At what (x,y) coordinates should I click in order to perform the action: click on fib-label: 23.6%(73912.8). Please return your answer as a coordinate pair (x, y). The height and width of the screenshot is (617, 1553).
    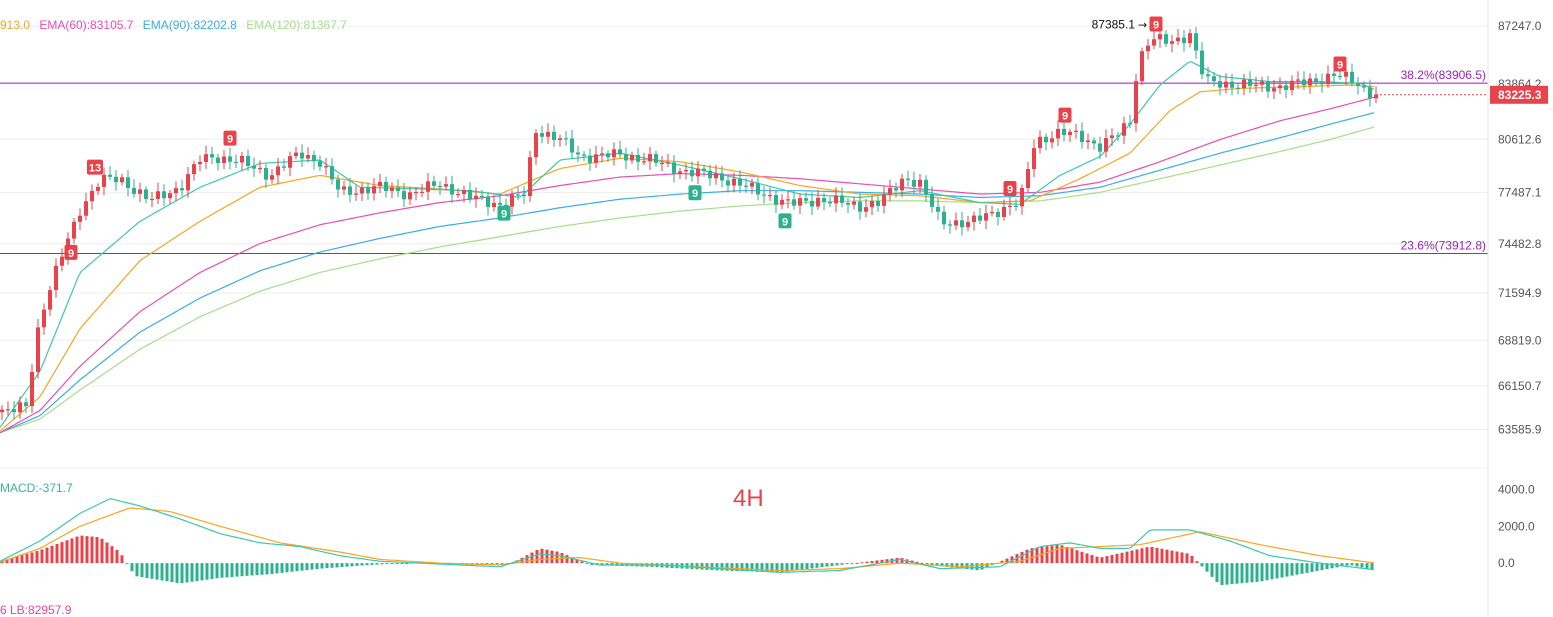
    Looking at the image, I should click on (1443, 245).